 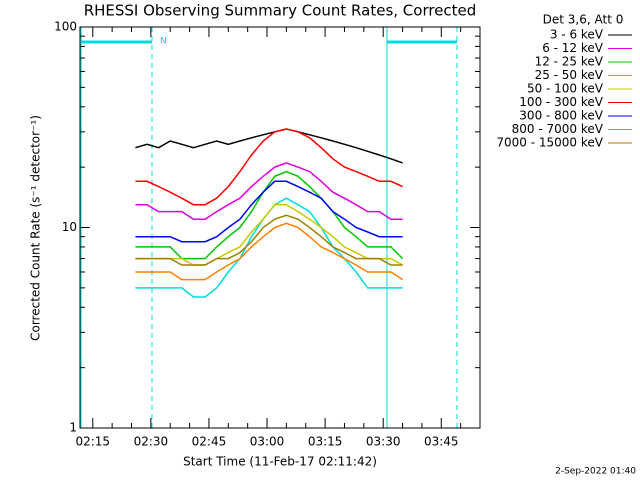 What do you see at coordinates (583, 20) in the screenshot?
I see `legend-title: Det 3,6, Att 0` at bounding box center [583, 20].